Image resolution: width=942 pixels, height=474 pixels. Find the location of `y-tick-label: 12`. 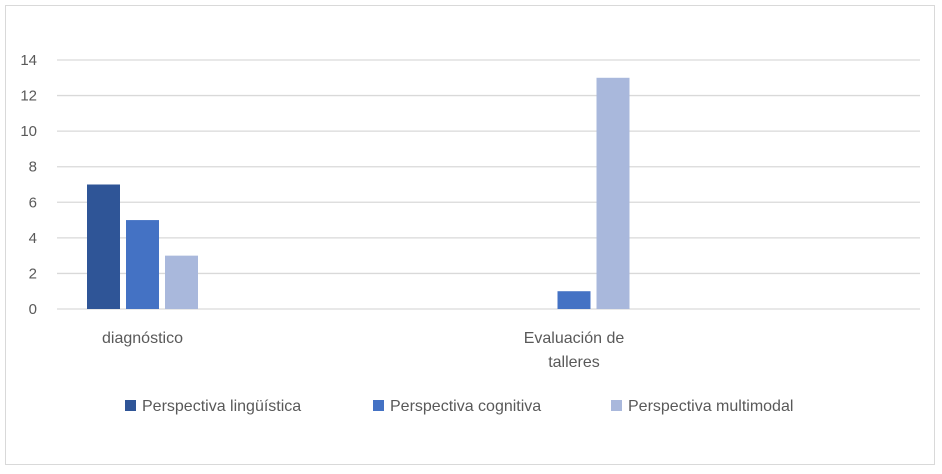

y-tick-label: 12 is located at coordinates (28, 96).